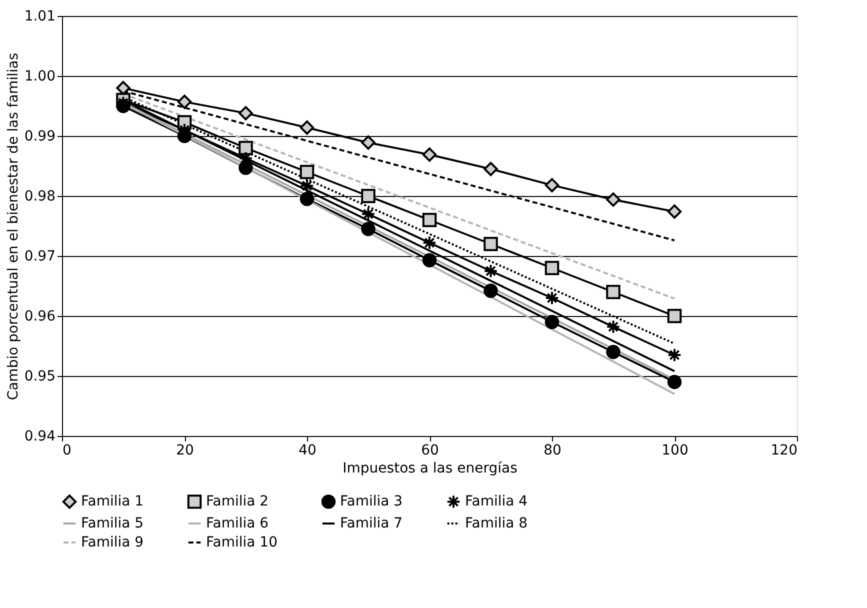 This screenshot has height=608, width=867. What do you see at coordinates (40, 256) in the screenshot?
I see `y-tick-label: 0.97` at bounding box center [40, 256].